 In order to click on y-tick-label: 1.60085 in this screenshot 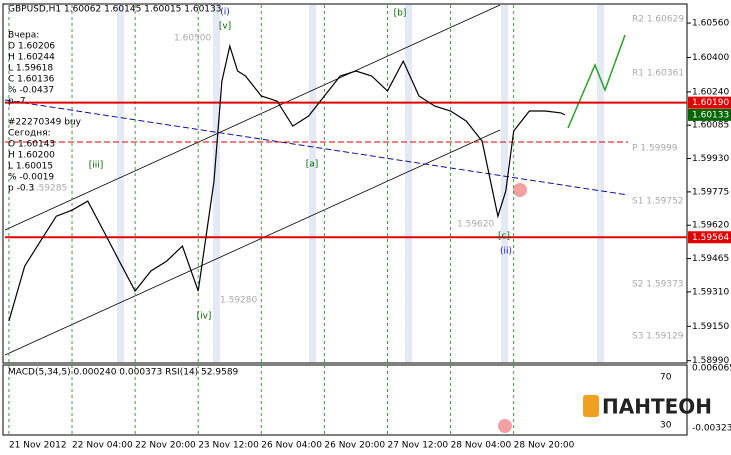, I will do `click(710, 126)`.